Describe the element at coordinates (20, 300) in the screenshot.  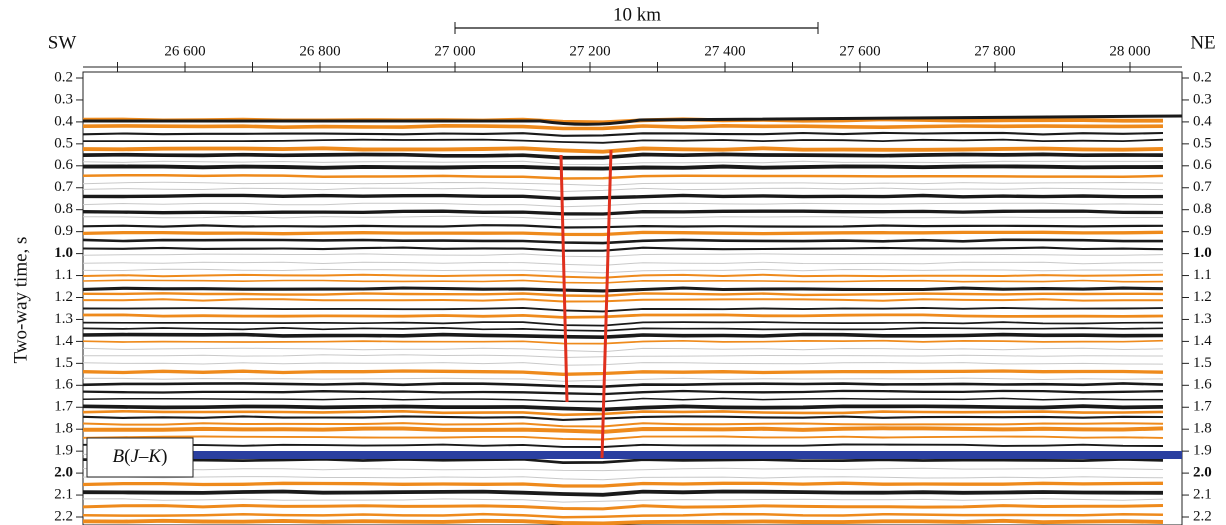
I see `y-axis-label: Two-way time, s` at that location.